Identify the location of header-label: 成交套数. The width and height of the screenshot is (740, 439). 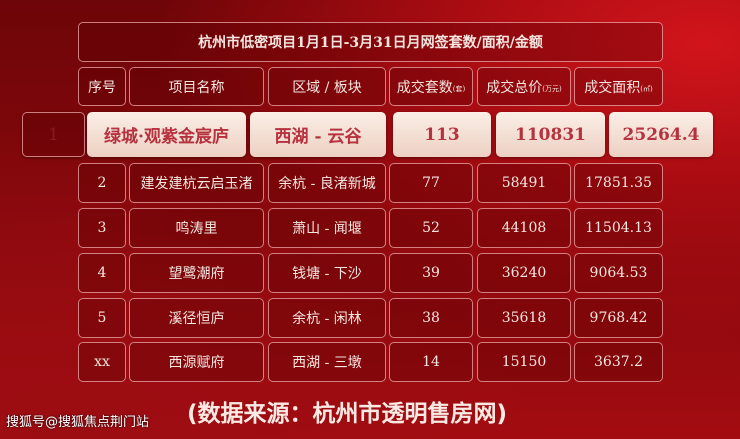
(424, 87).